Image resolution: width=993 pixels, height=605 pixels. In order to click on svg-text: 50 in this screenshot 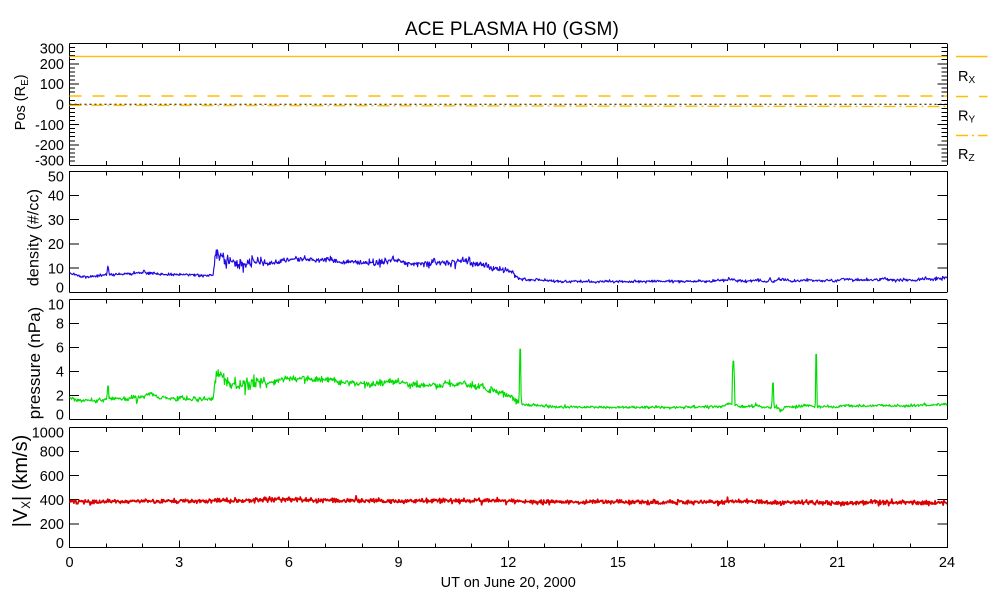, I will do `click(56, 177)`.